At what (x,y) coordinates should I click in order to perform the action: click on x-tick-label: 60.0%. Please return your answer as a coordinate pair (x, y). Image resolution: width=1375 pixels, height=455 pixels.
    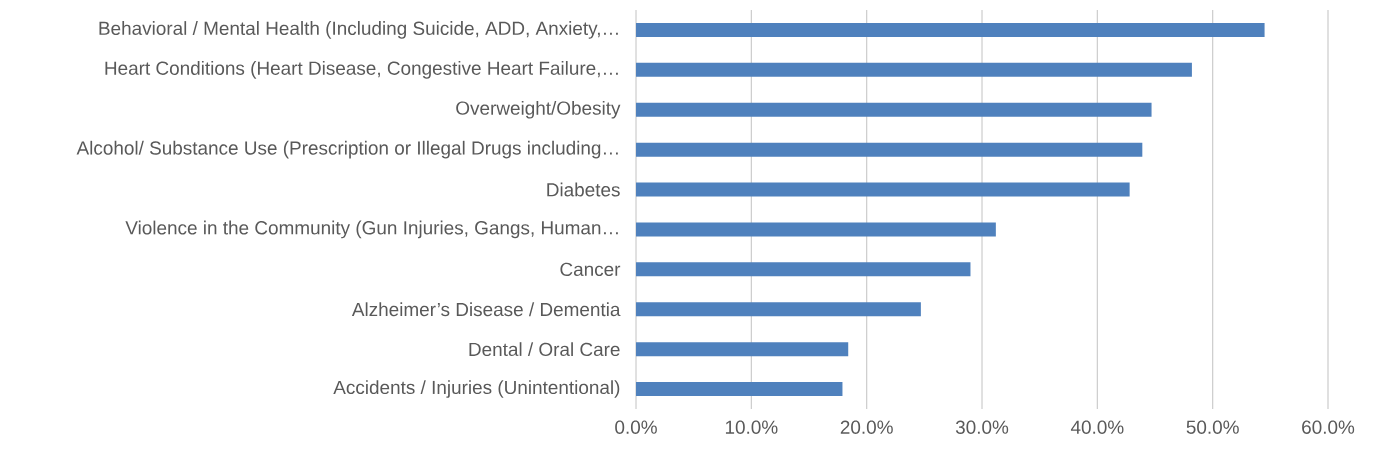
    Looking at the image, I should click on (1328, 427).